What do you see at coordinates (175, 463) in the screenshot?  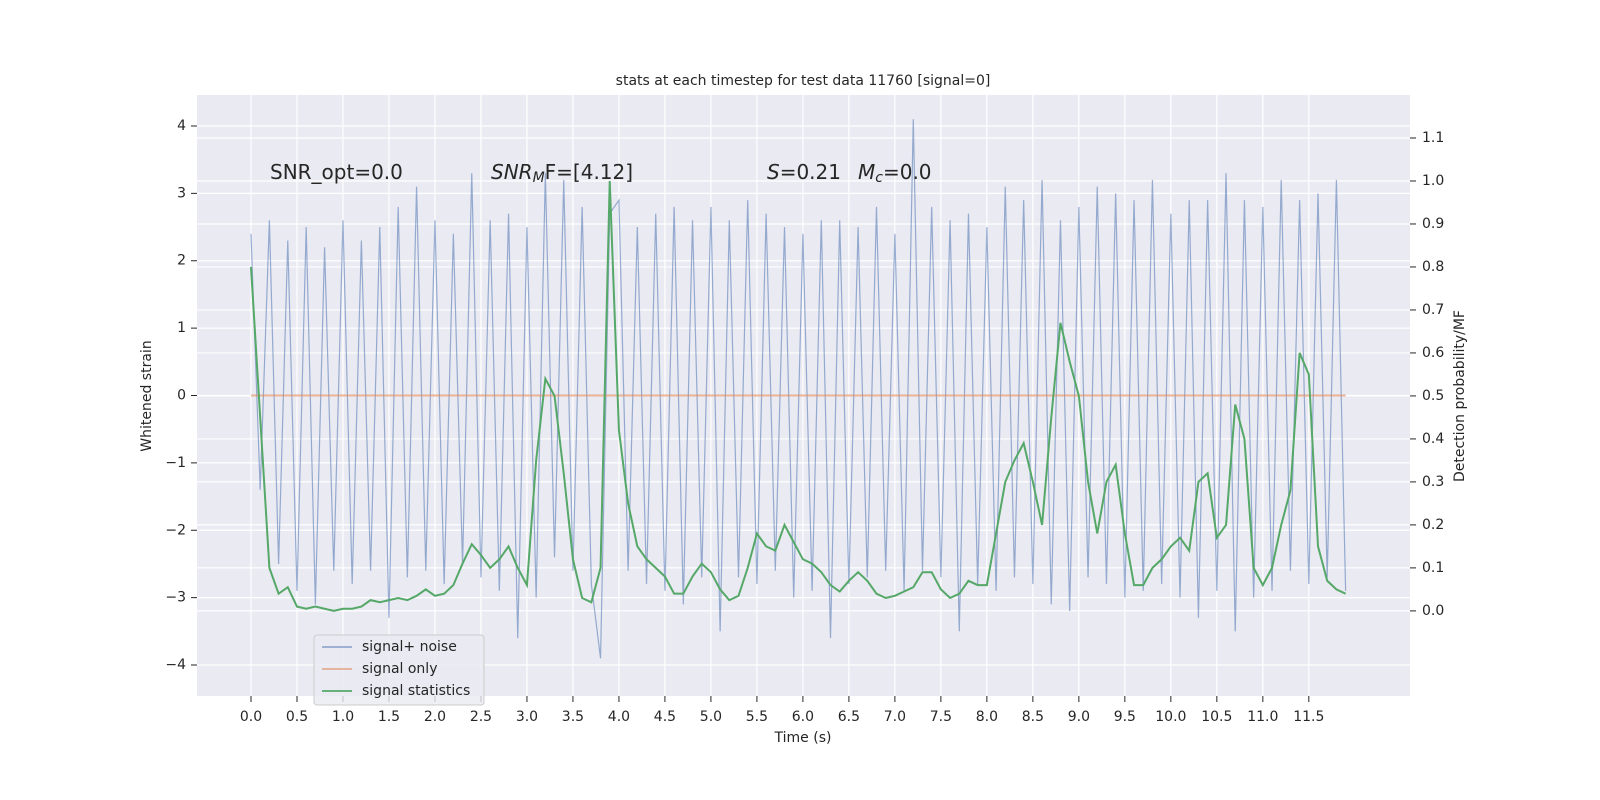 I see `y-tick-label: −1` at bounding box center [175, 463].